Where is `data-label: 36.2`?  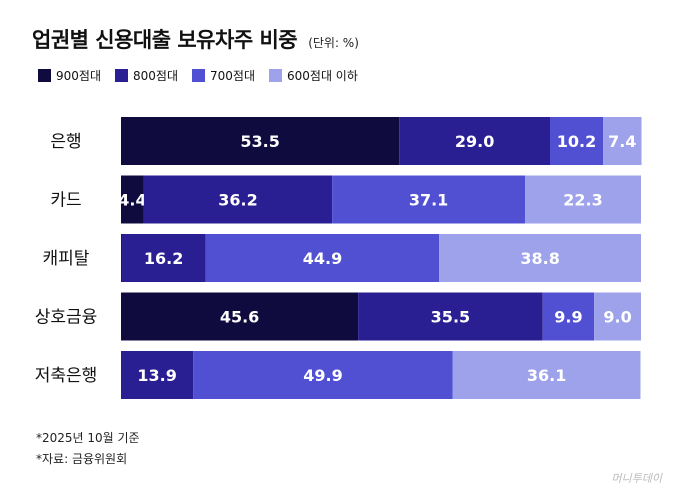 data-label: 36.2 is located at coordinates (237, 200).